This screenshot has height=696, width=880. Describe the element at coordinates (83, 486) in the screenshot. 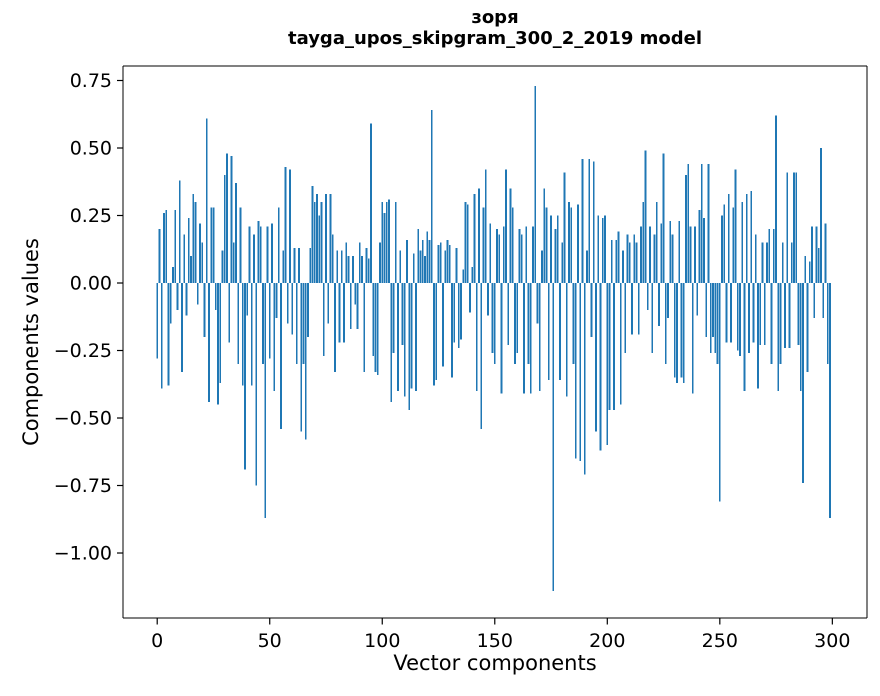

I see `y-tick-label: −0.75` at that location.